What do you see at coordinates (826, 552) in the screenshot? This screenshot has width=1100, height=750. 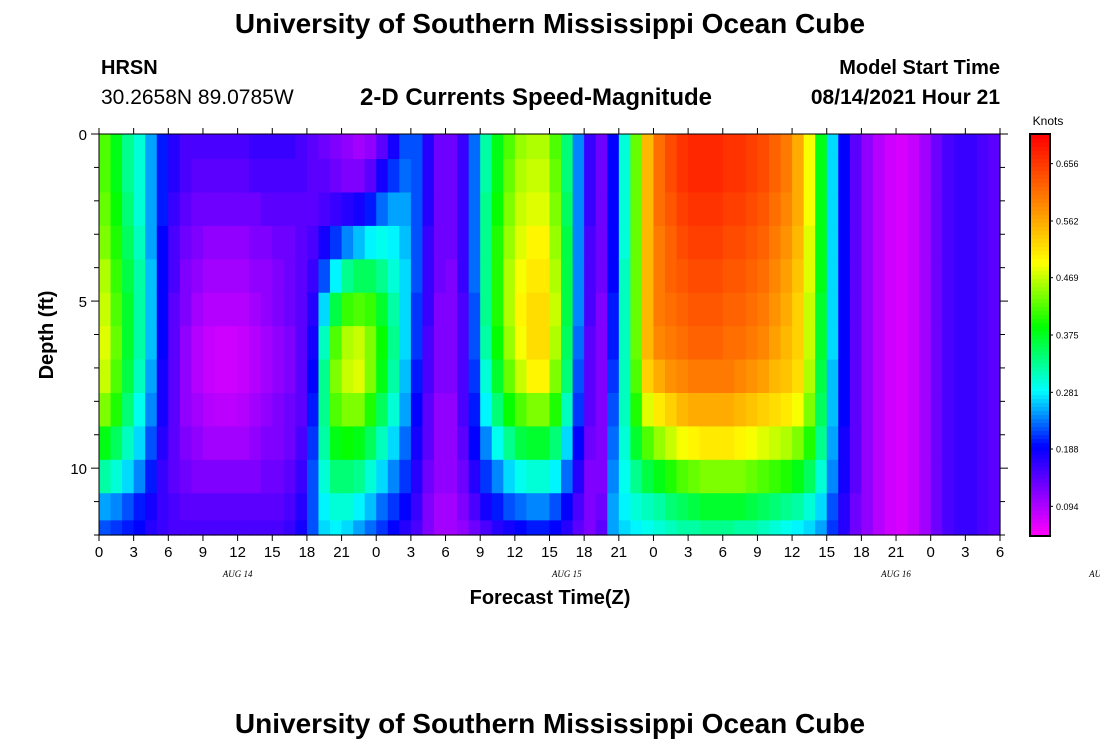 I see `x-tick-label: 15` at bounding box center [826, 552].